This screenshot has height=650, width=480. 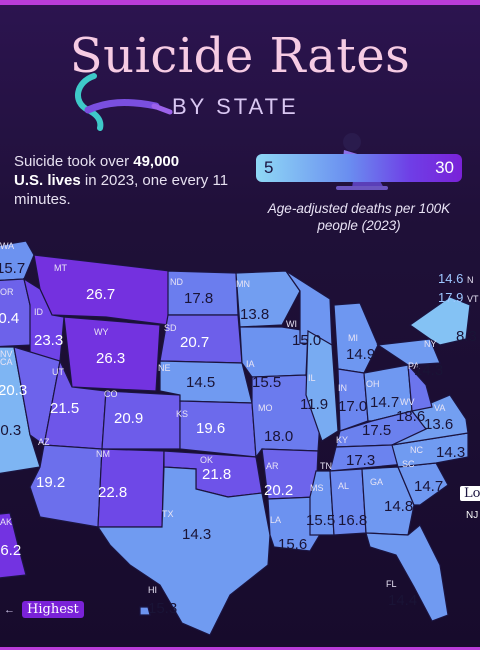 I want to click on state-mn, so click(x=268, y=299).